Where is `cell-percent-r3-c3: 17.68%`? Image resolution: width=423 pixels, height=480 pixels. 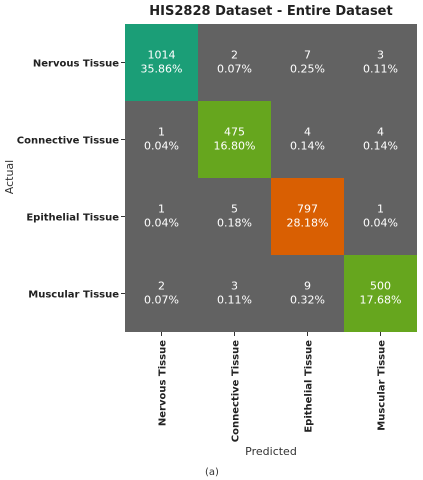
cell-percent-r3-c3: 17.68% is located at coordinates (381, 300).